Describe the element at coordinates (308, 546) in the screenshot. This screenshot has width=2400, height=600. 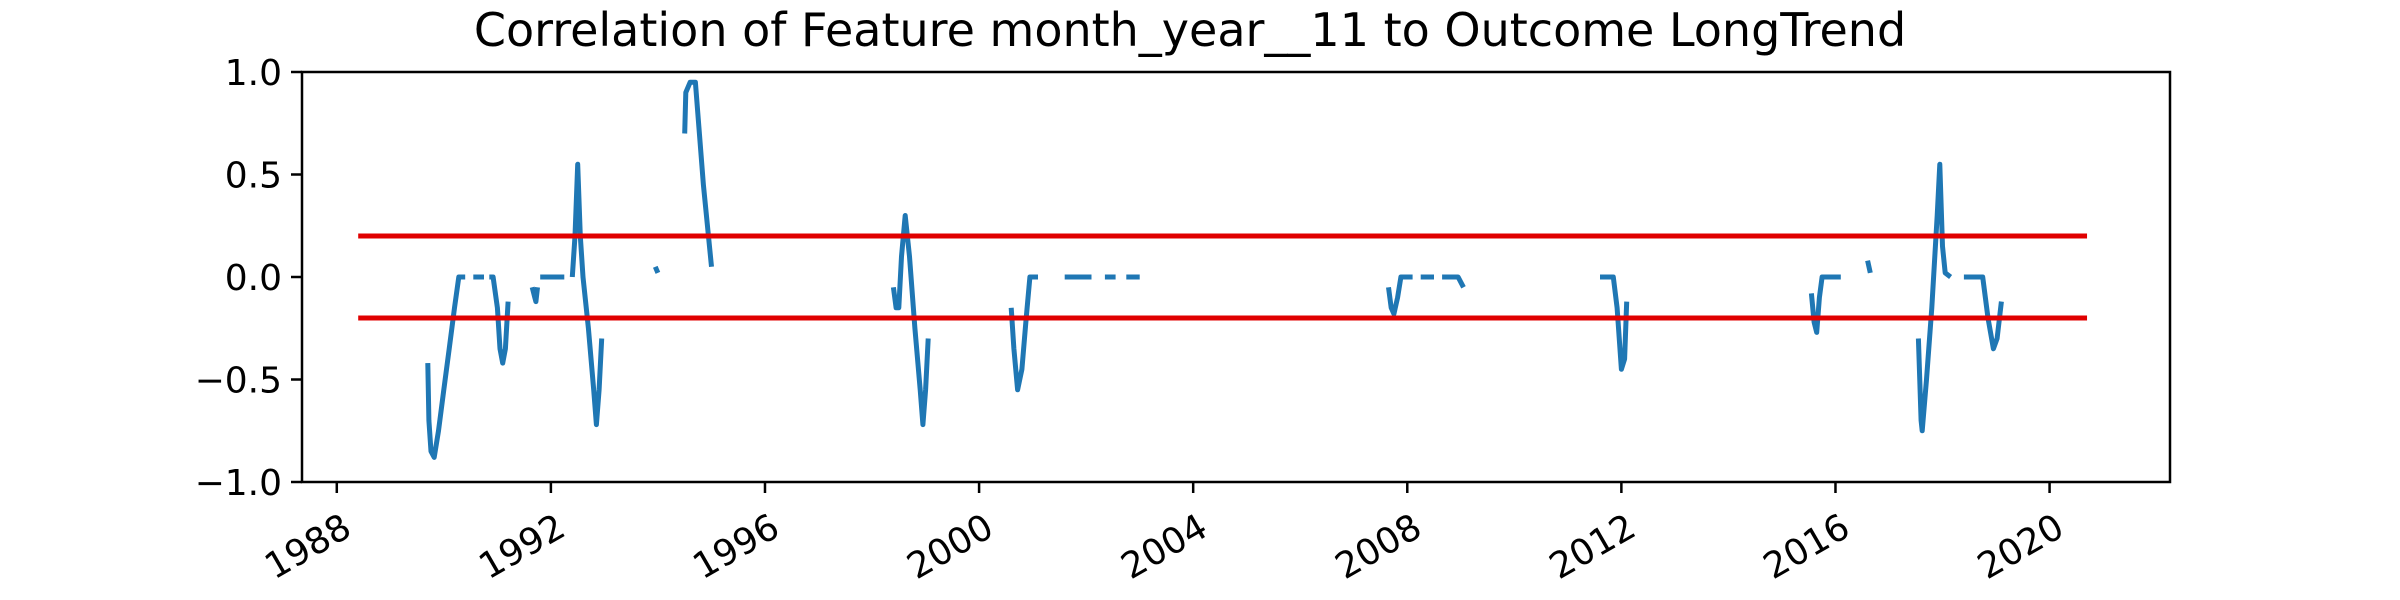
I see `x-tick-label: 1988` at that location.